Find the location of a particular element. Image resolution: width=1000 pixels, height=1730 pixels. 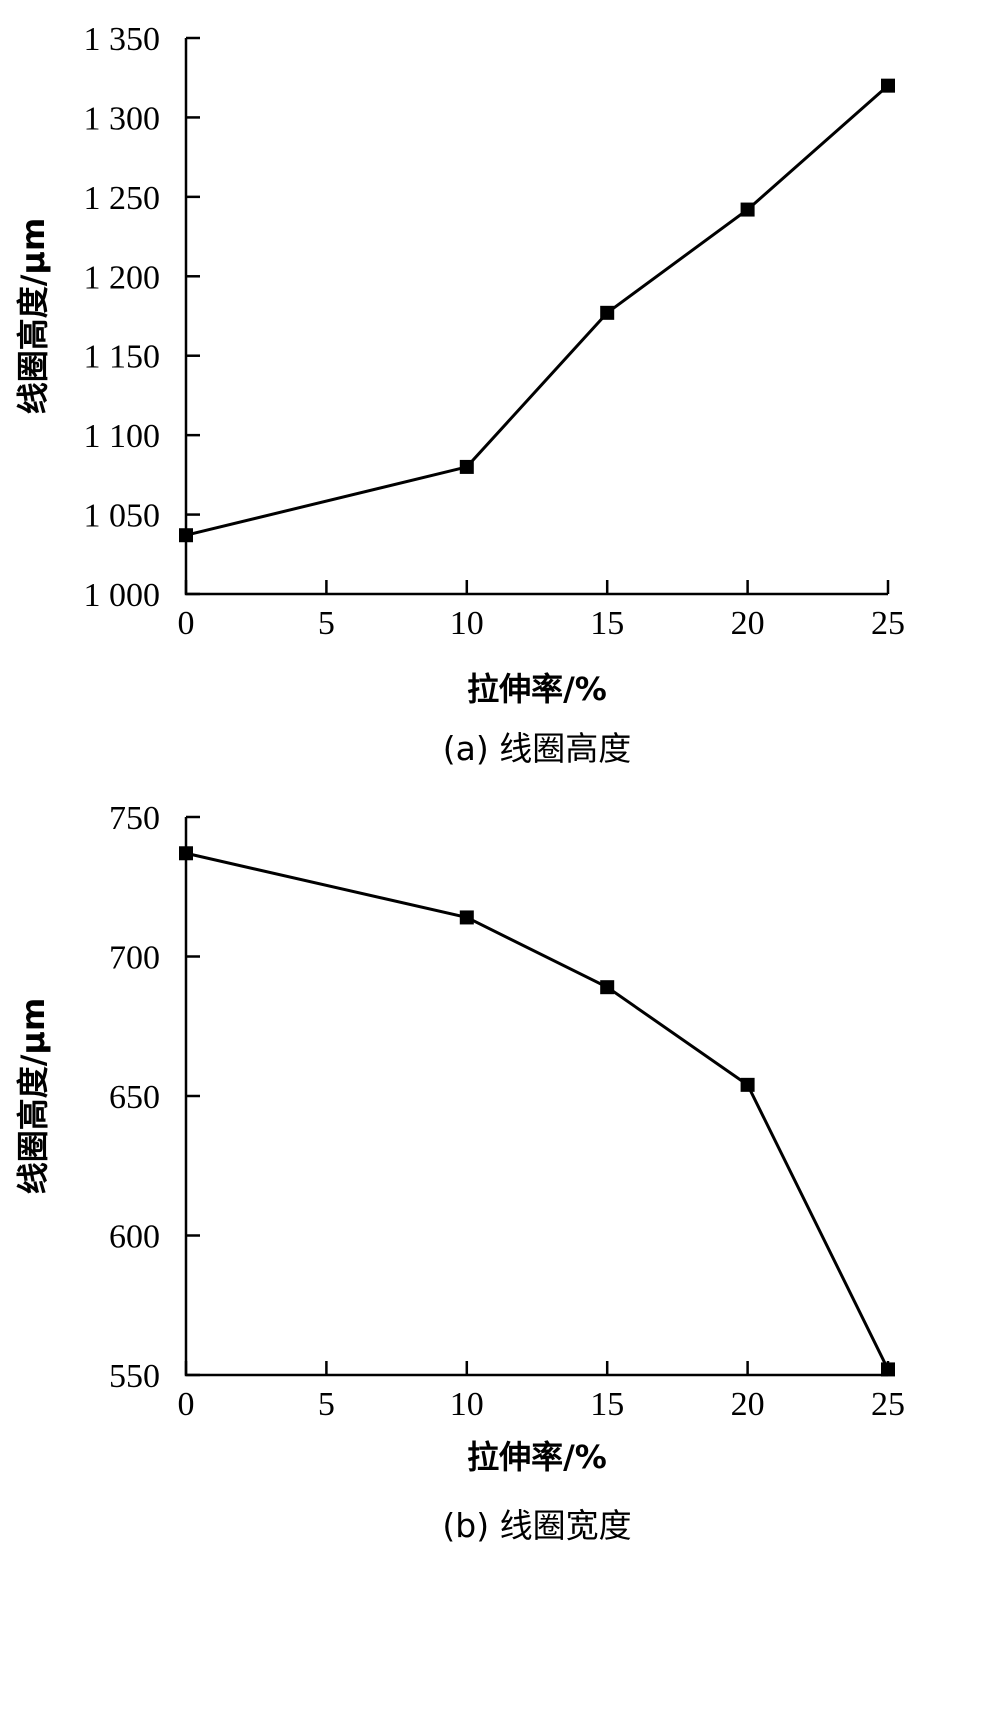

y-axis-ticks-a: 1 000 1 050 1 100 1 150 1 200 1 250 1 300 1 350 is located at coordinates (142, 317).